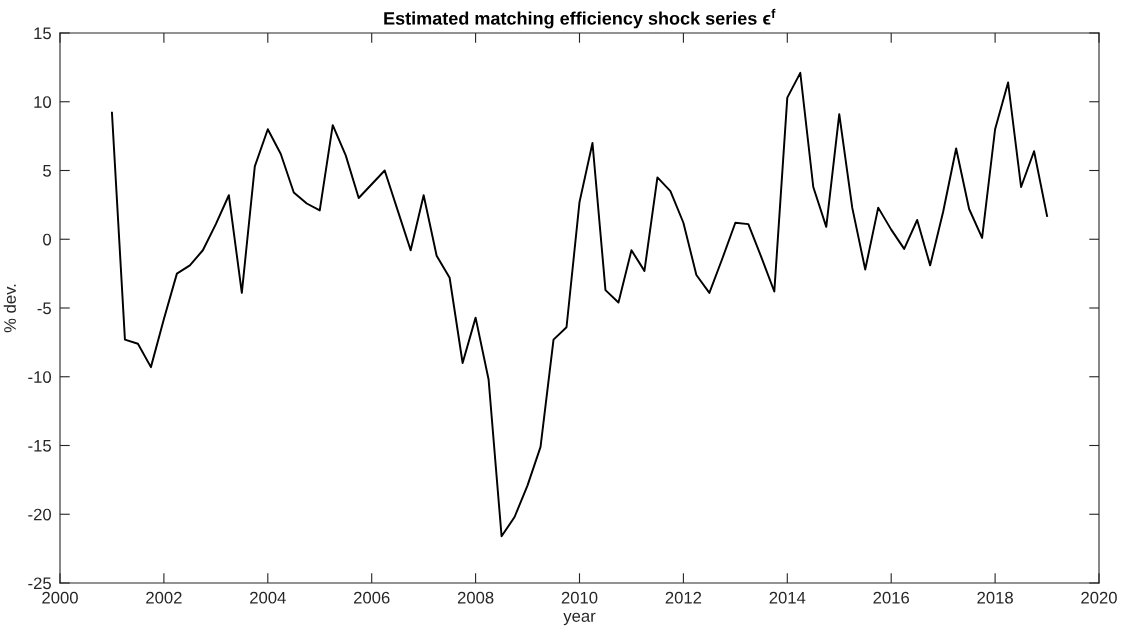 This screenshot has width=1127, height=635. Describe the element at coordinates (44, 308) in the screenshot. I see `y-tick-label: -5` at that location.